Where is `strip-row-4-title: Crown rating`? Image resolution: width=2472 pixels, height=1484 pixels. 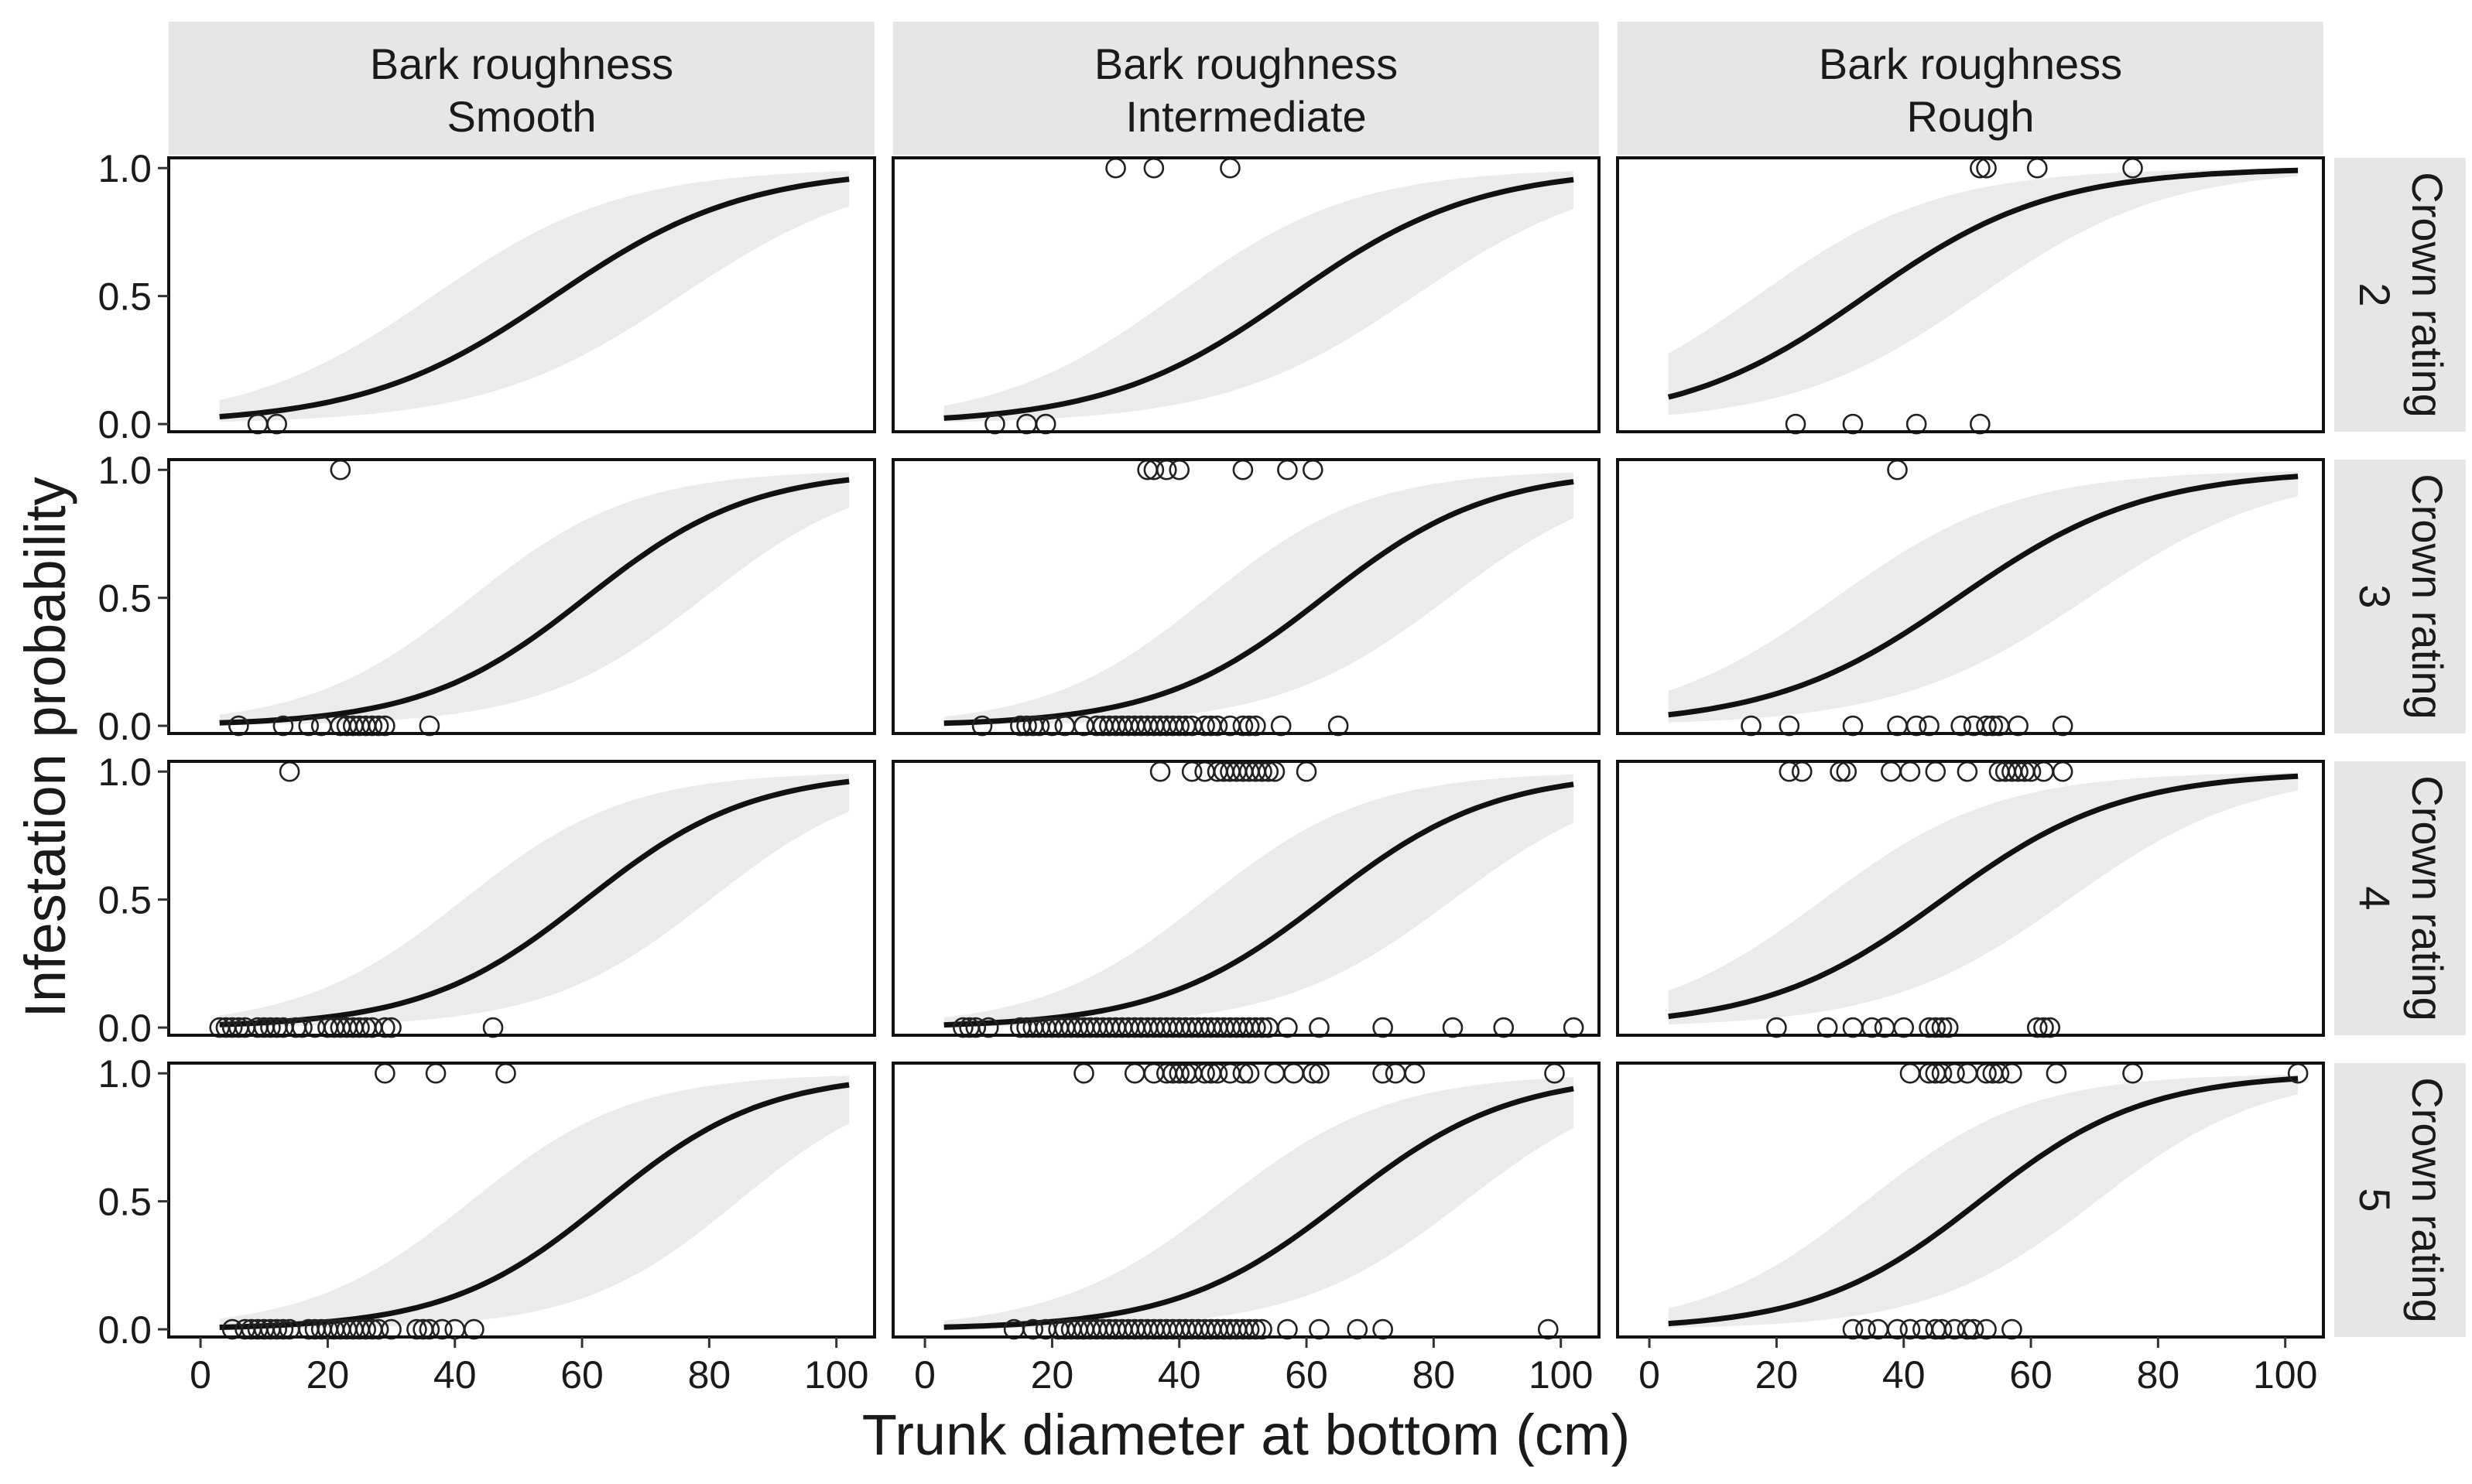 strip-row-4-title: Crown rating is located at coordinates (2427, 898).